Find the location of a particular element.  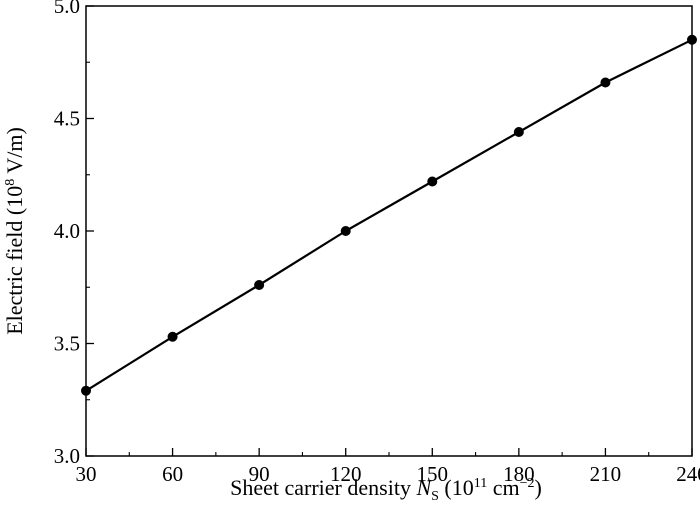

y-axis-title: Electric field (108 V/m) is located at coordinates (14, 231).